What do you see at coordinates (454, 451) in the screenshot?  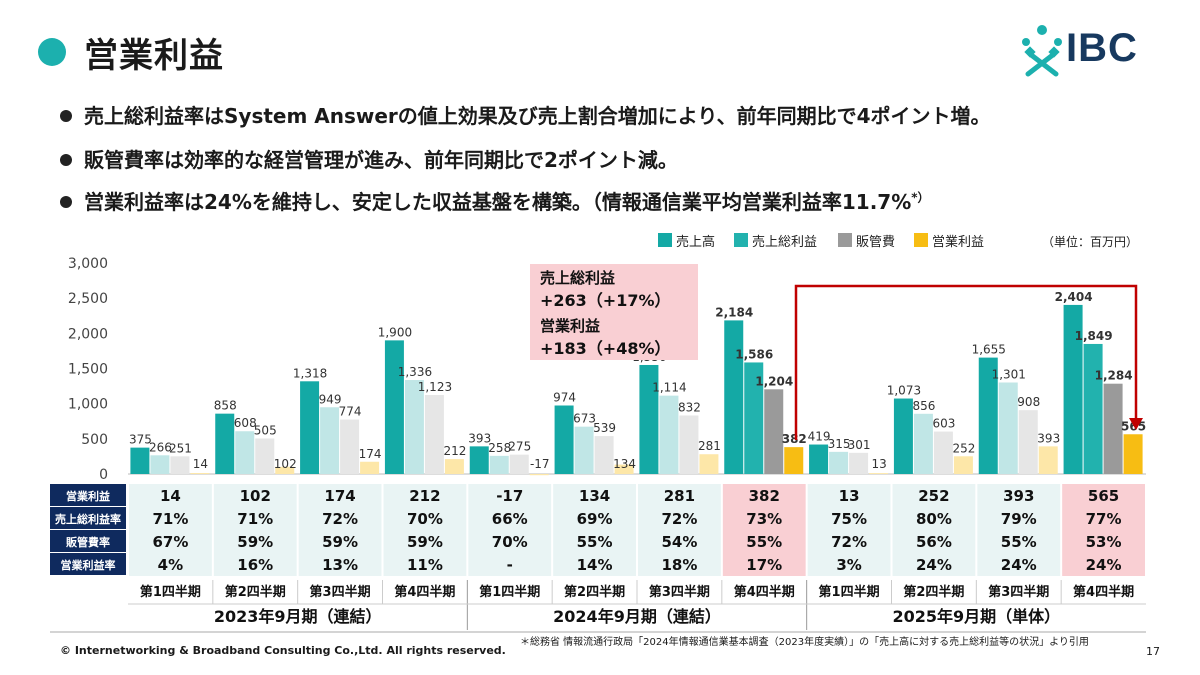 I see `data-label: 212` at bounding box center [454, 451].